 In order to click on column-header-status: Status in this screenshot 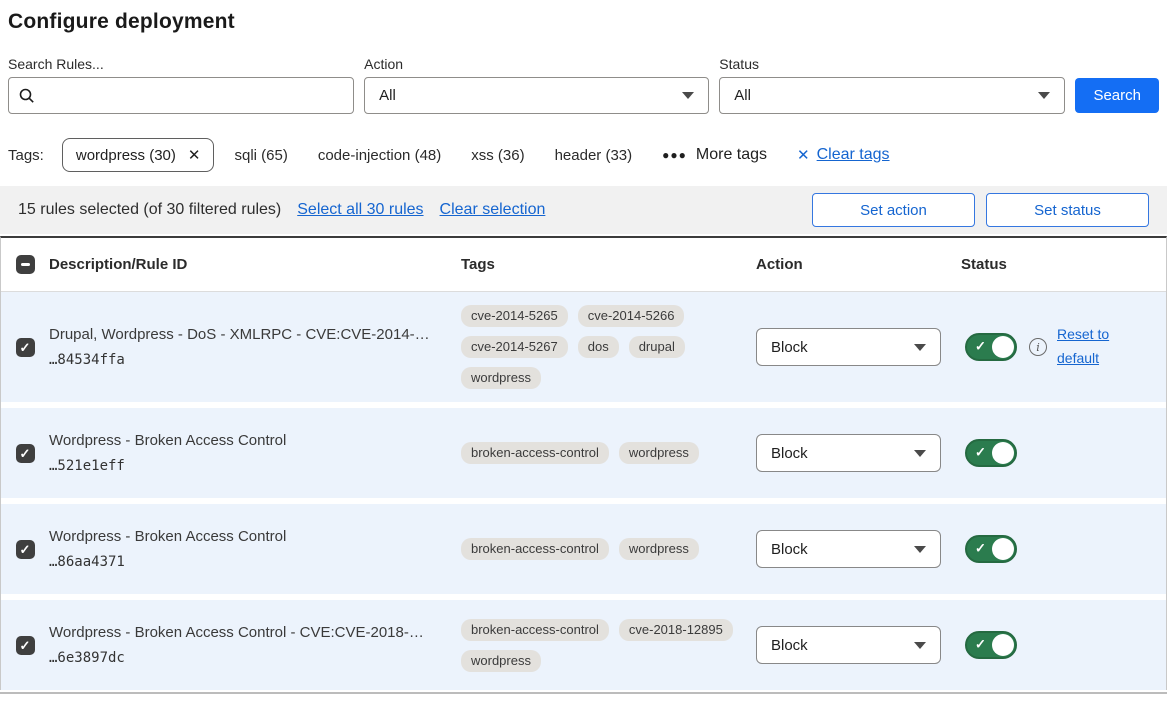, I will do `click(984, 264)`.